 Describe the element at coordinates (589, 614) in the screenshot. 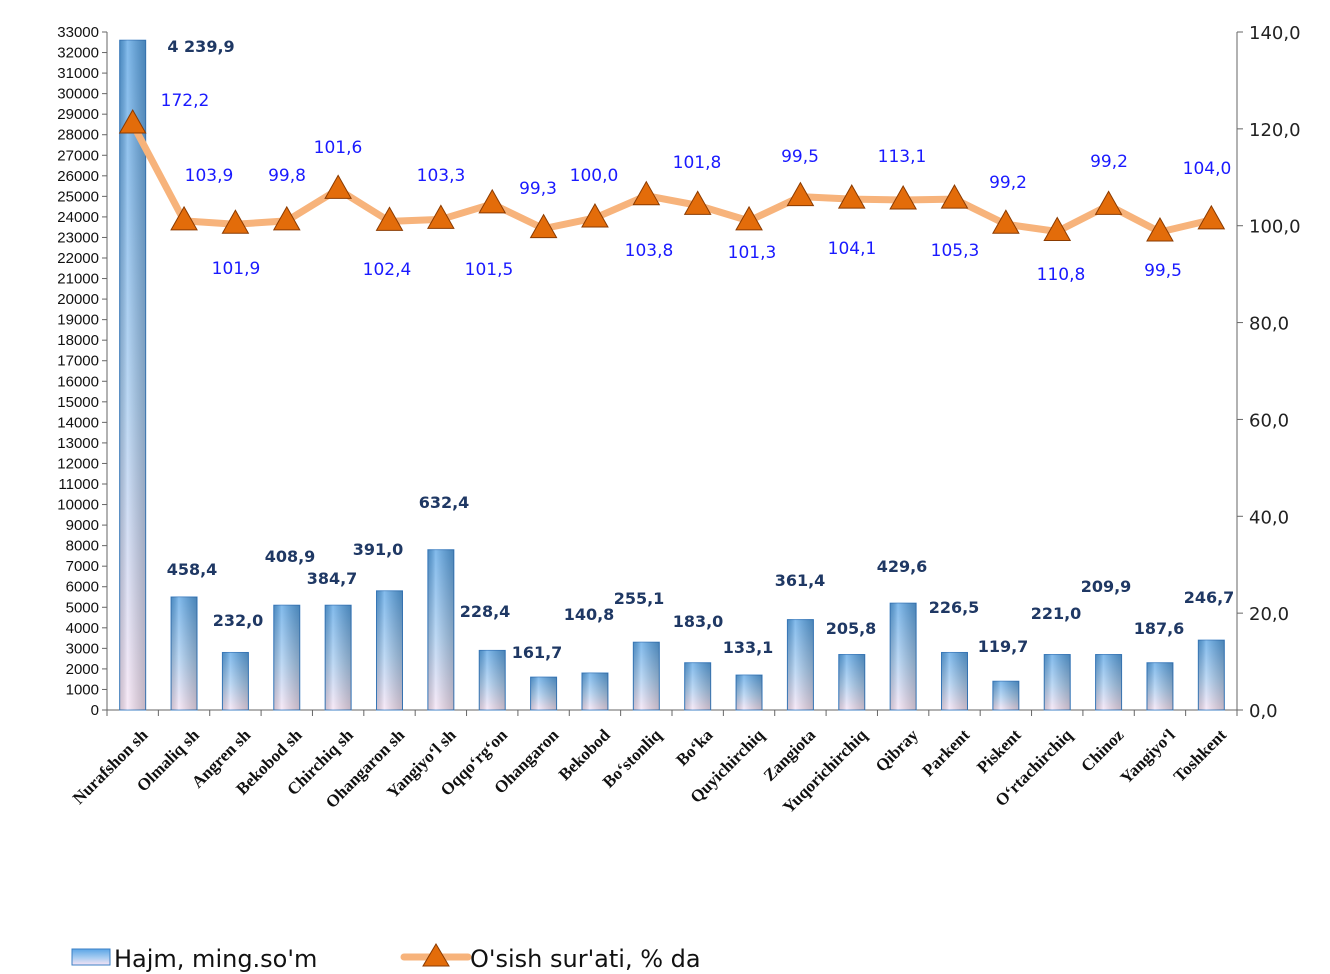

I see `bar-data-label: 140,8` at that location.